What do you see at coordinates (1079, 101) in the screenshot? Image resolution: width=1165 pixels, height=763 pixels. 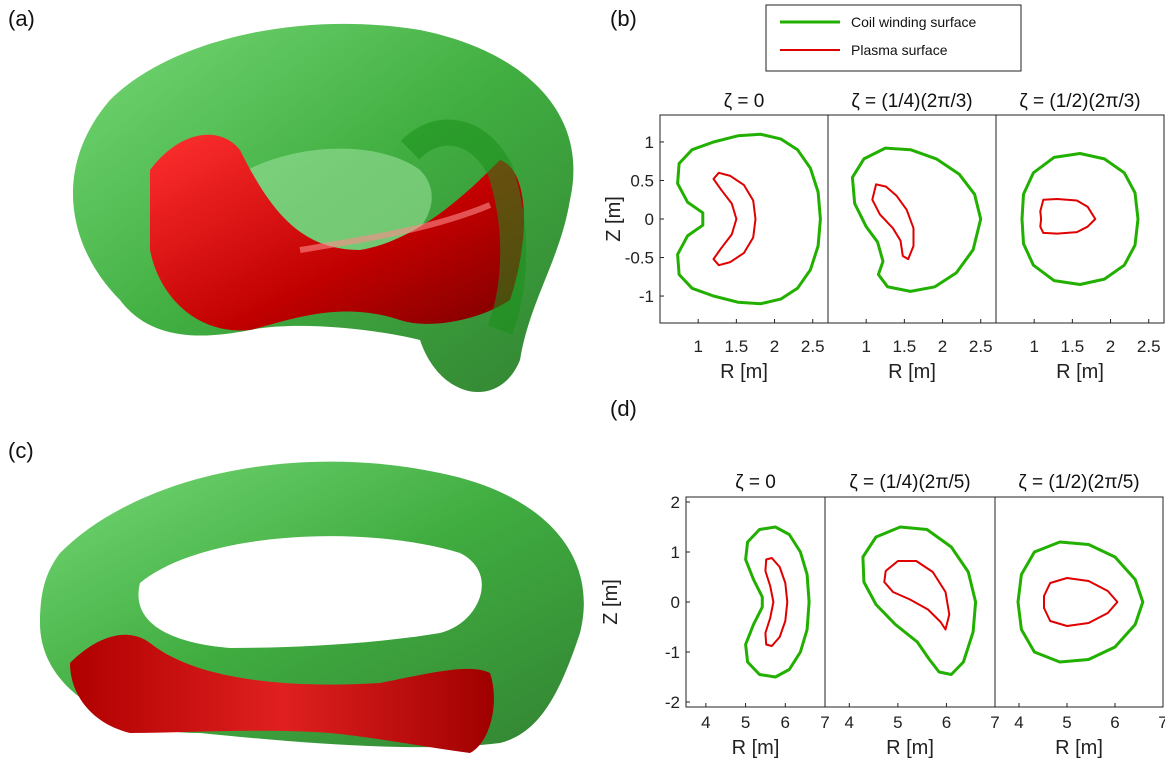 I see `subplot-title: ζ = (1/2)(2π/3)` at bounding box center [1079, 101].